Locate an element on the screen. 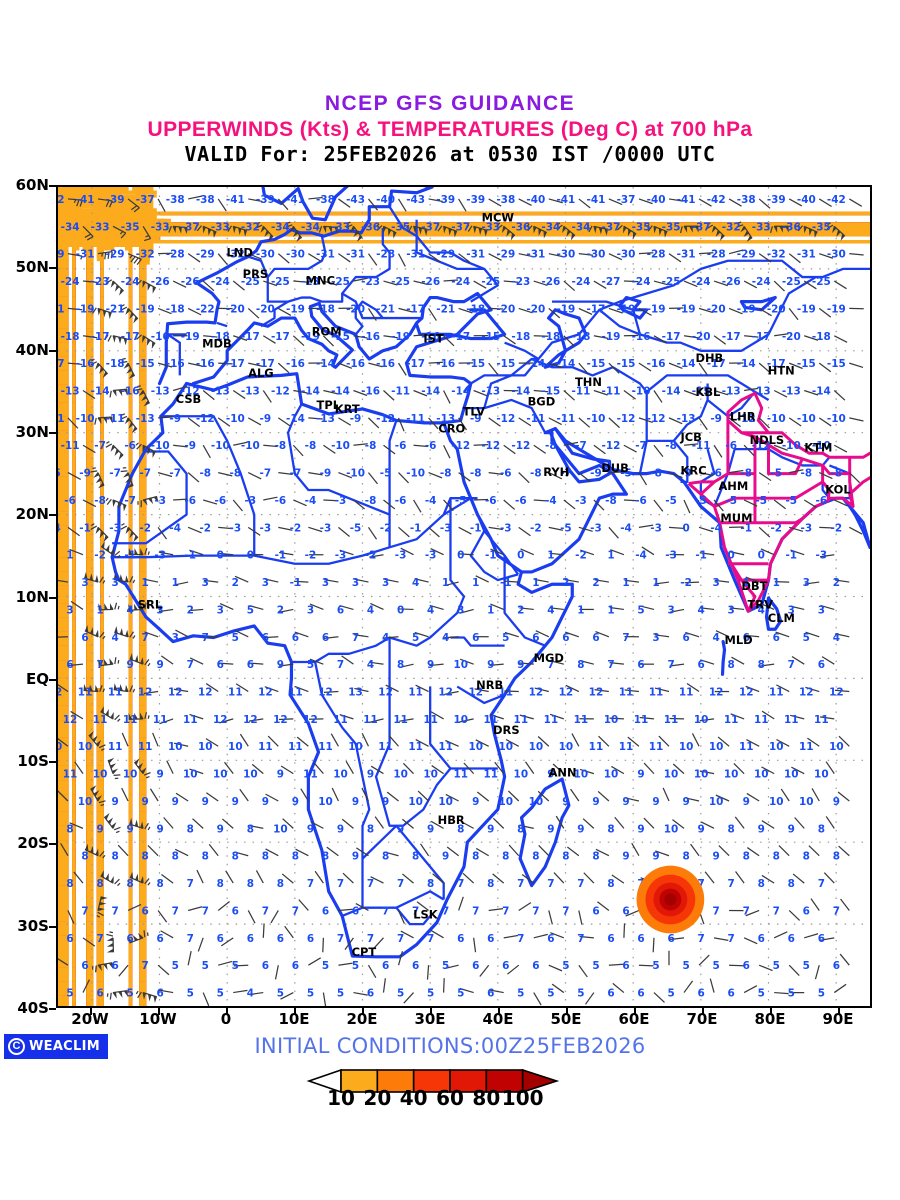 The height and width of the screenshot is (1200, 900). lat-tick-label: 60N is located at coordinates (32, 185).